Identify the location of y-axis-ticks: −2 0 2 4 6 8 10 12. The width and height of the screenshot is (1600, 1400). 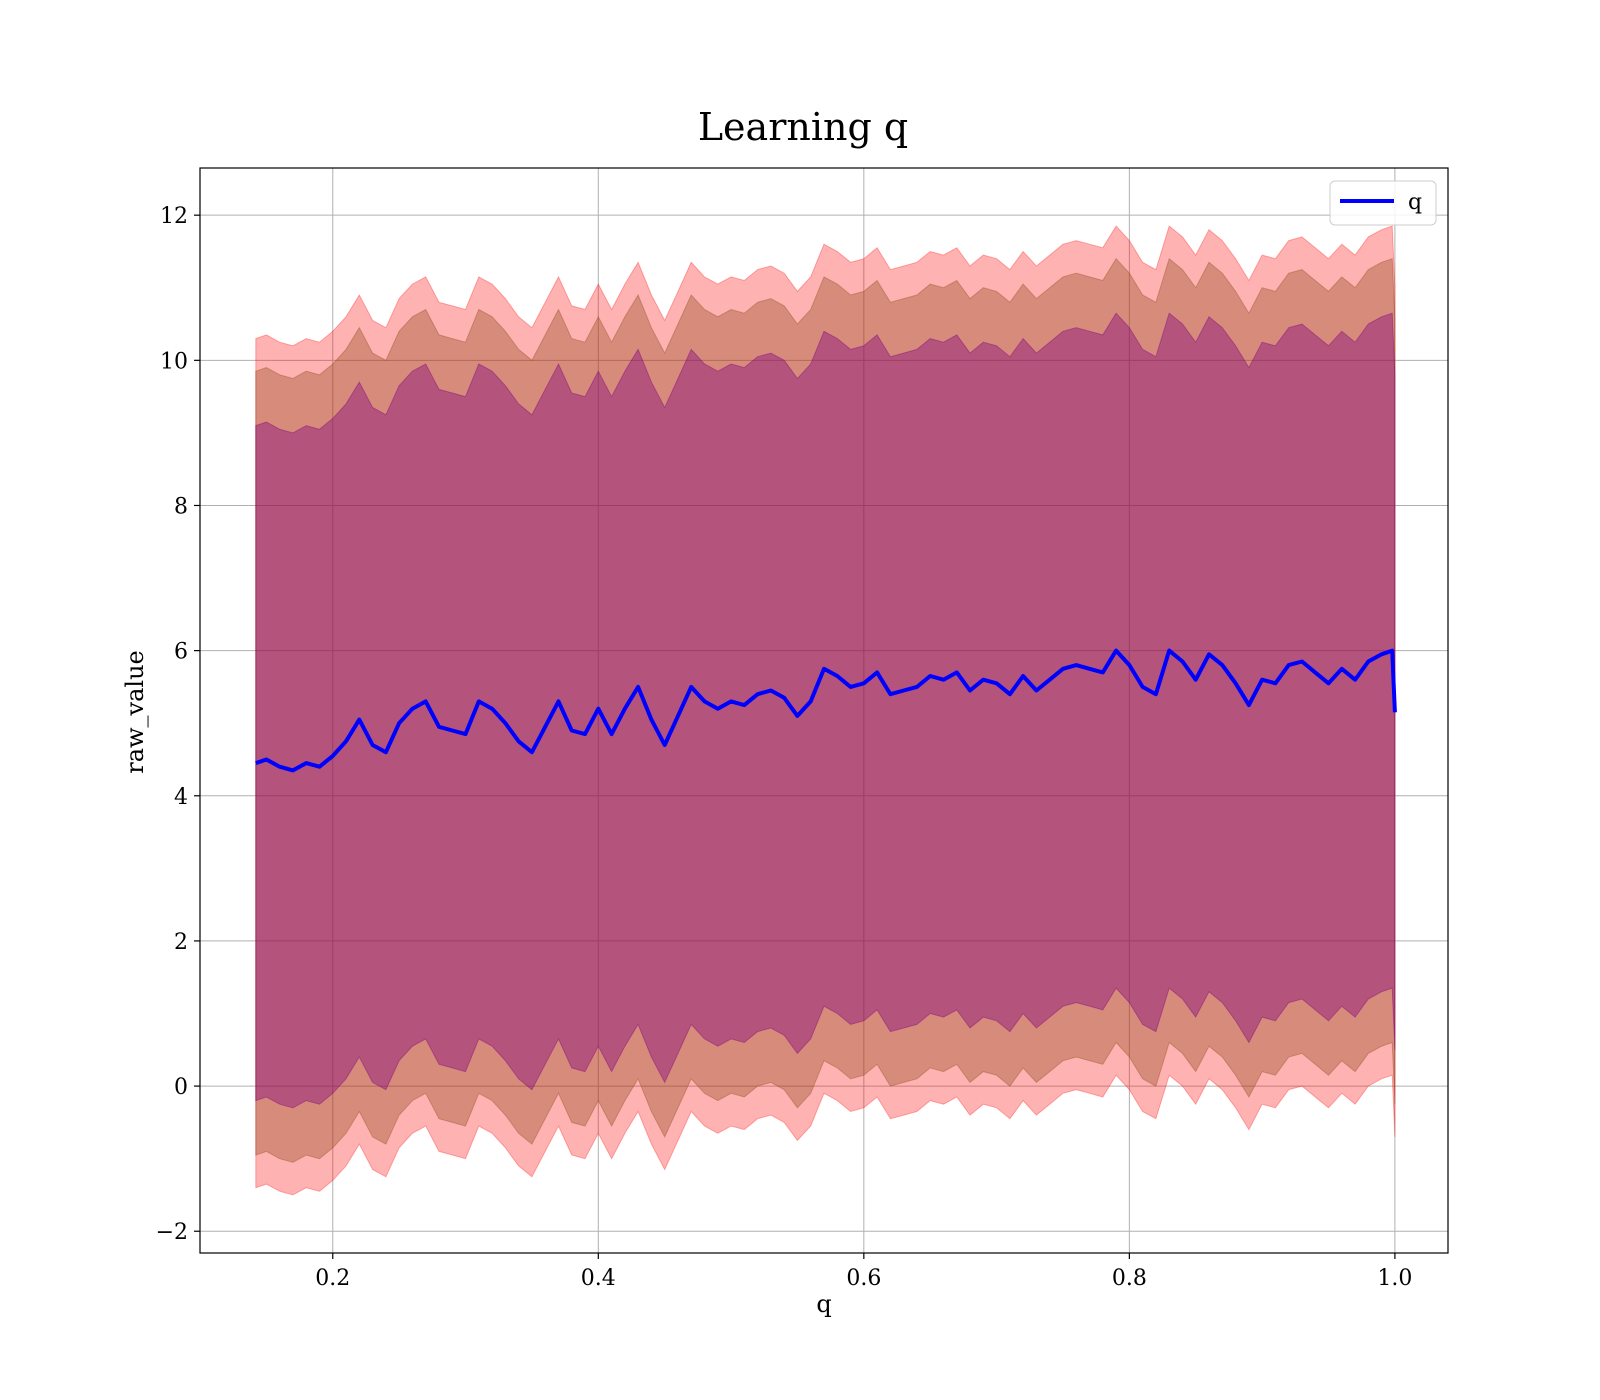
(178, 724).